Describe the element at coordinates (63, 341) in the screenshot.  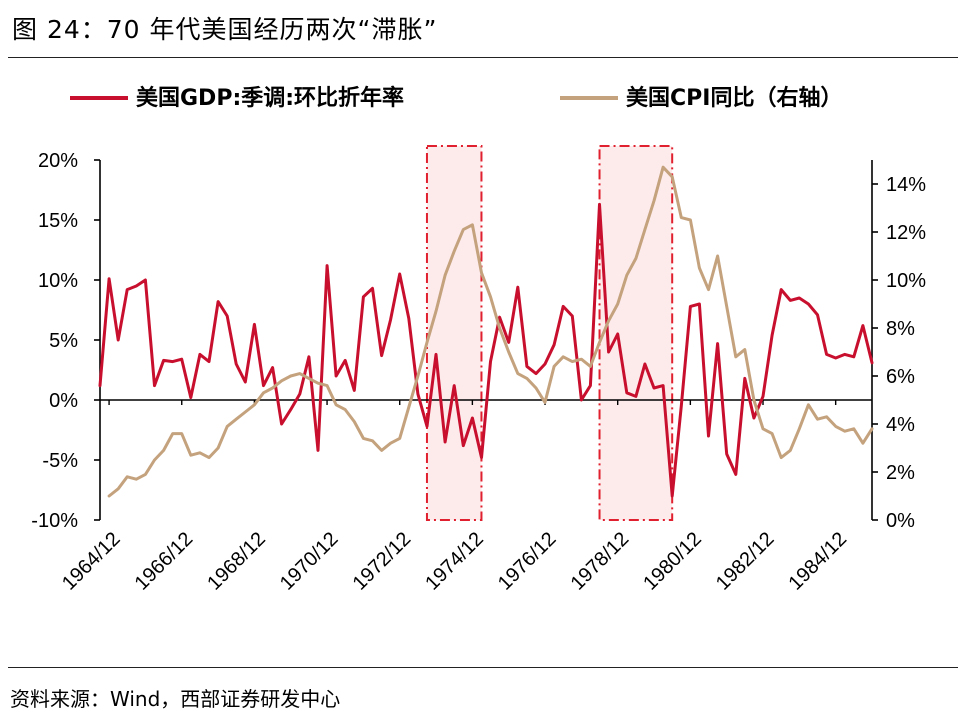
I see `y-left-tick-label: 5%` at that location.